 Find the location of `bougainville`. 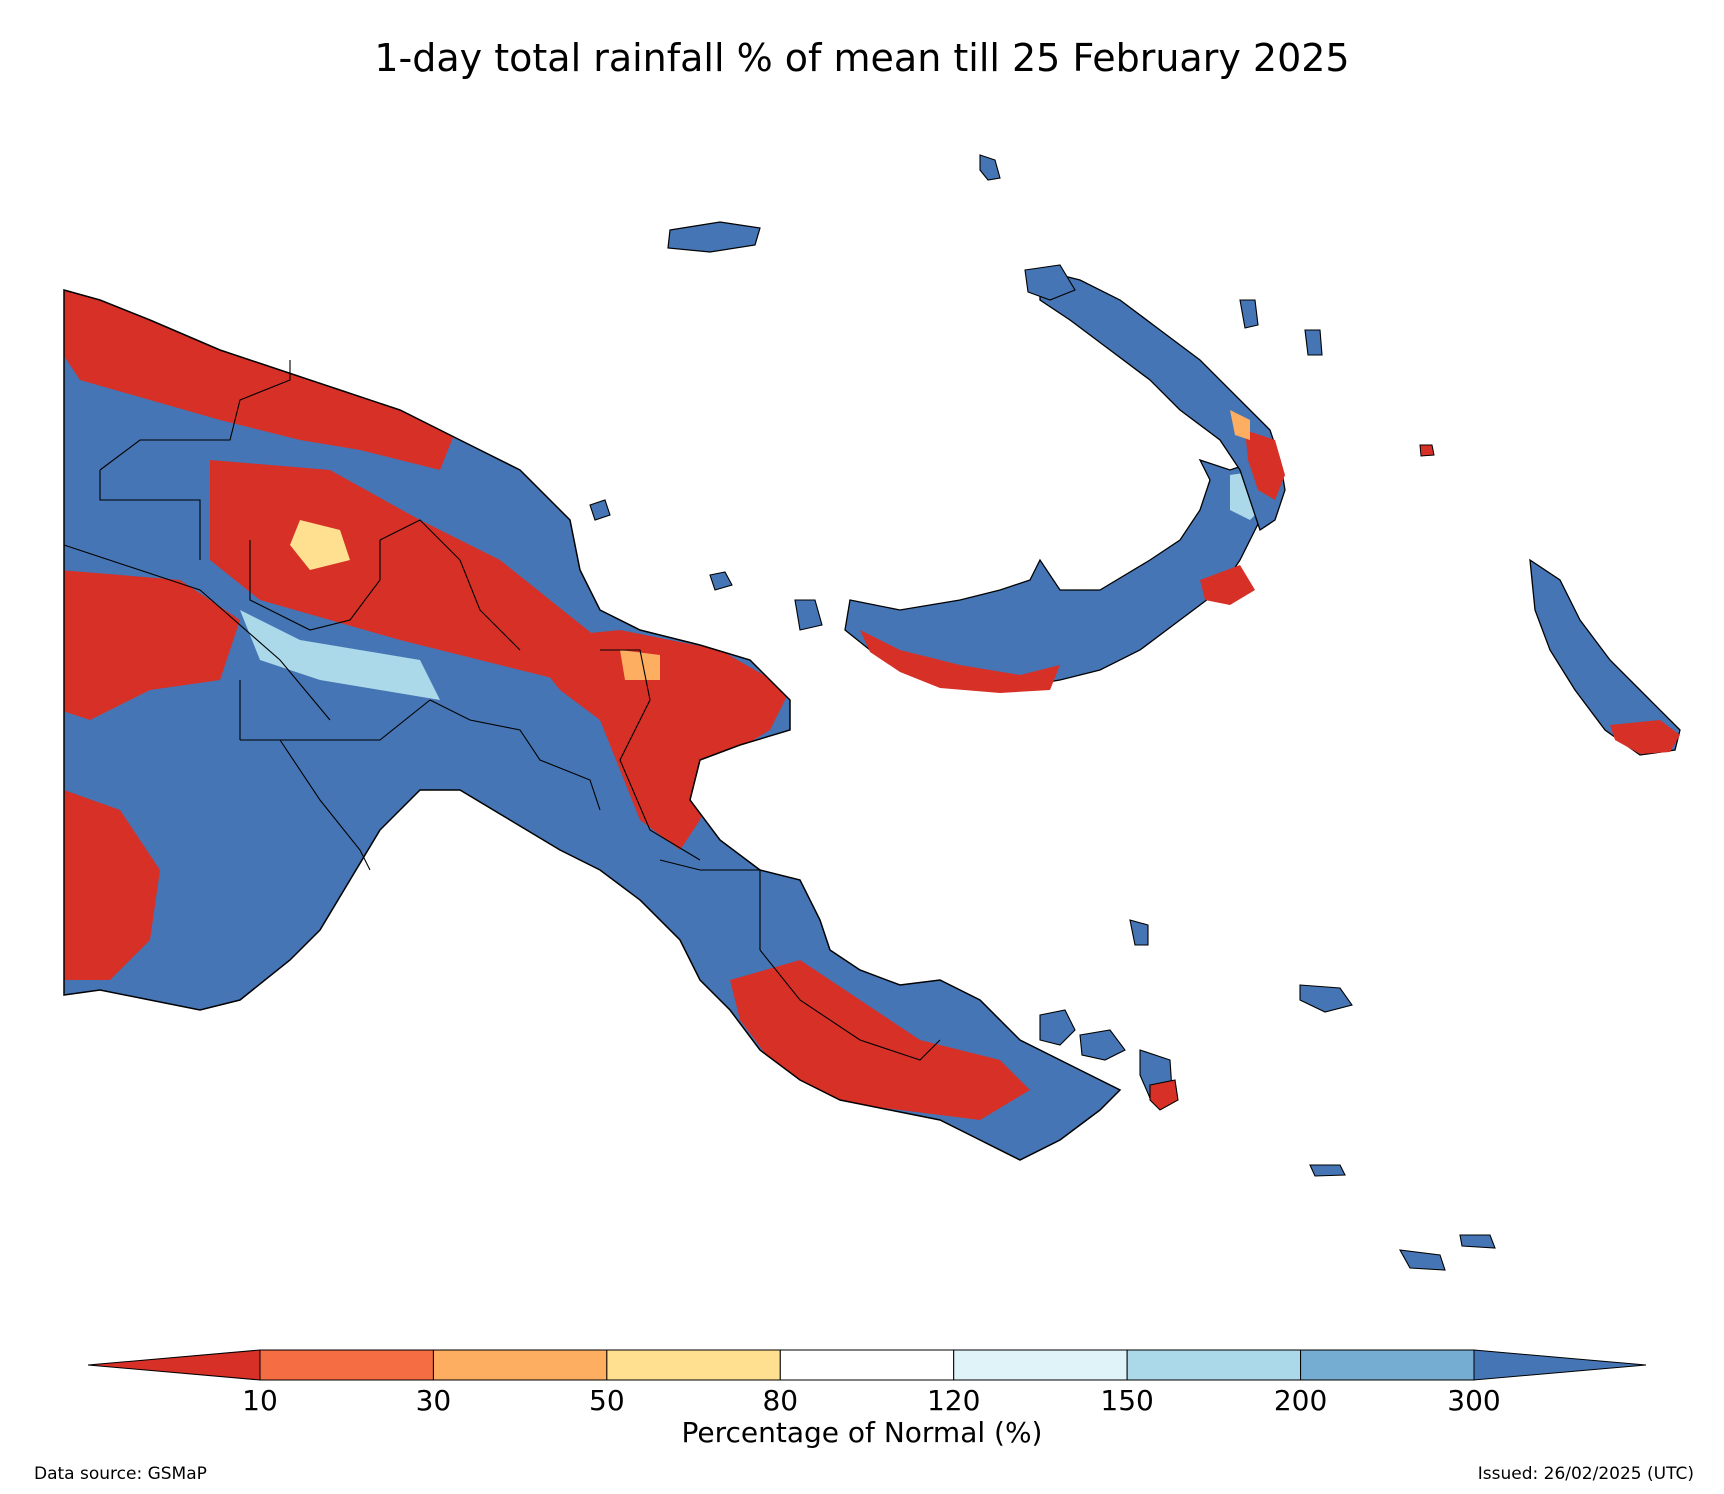

bougainville is located at coordinates (1605, 657).